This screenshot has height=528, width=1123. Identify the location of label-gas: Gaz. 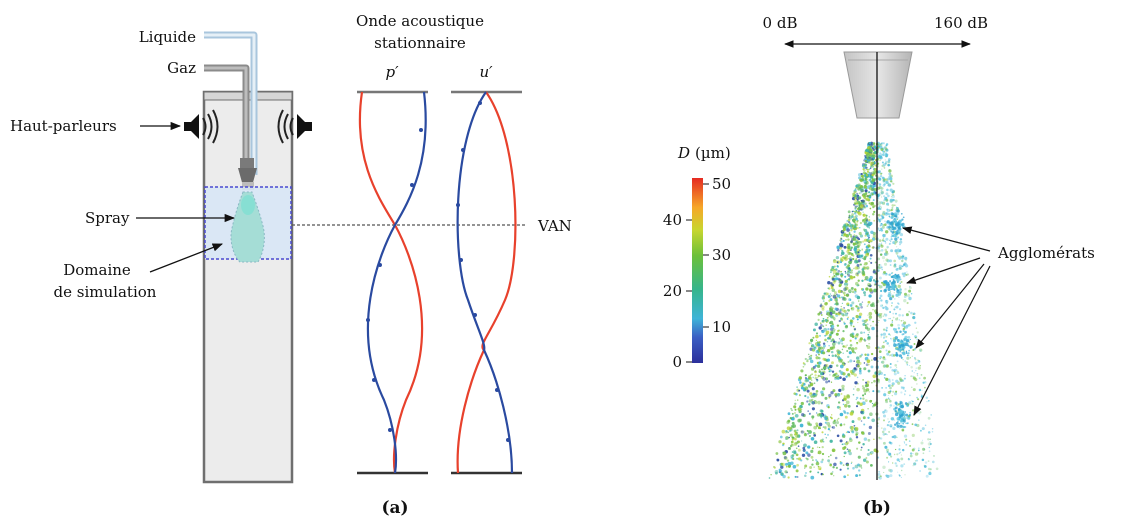
(181, 68).